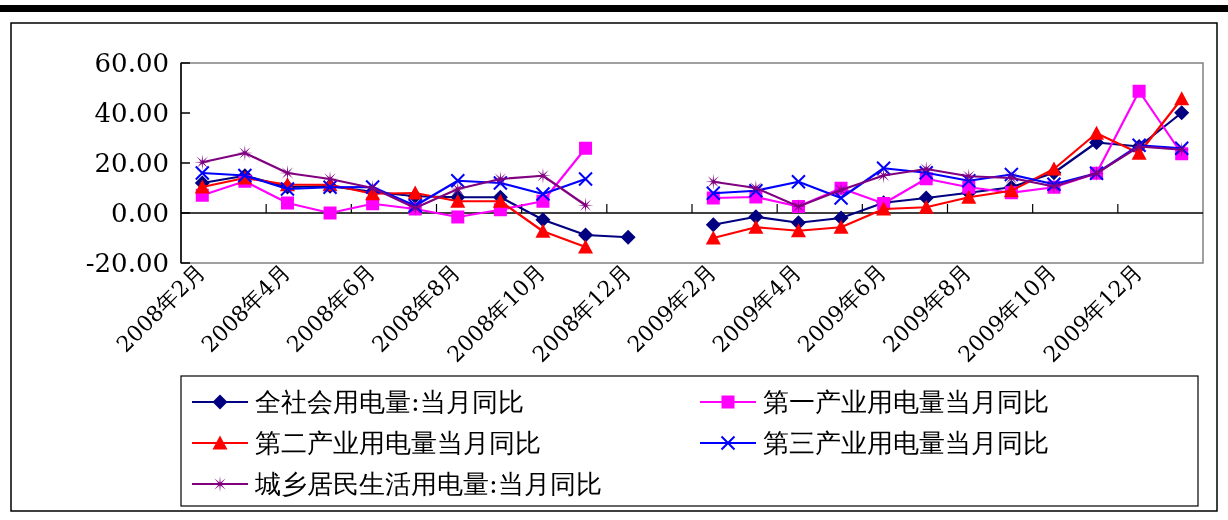 This screenshot has height=520, width=1228. Describe the element at coordinates (131, 63) in the screenshot. I see `y-tick-label: 60.00` at that location.